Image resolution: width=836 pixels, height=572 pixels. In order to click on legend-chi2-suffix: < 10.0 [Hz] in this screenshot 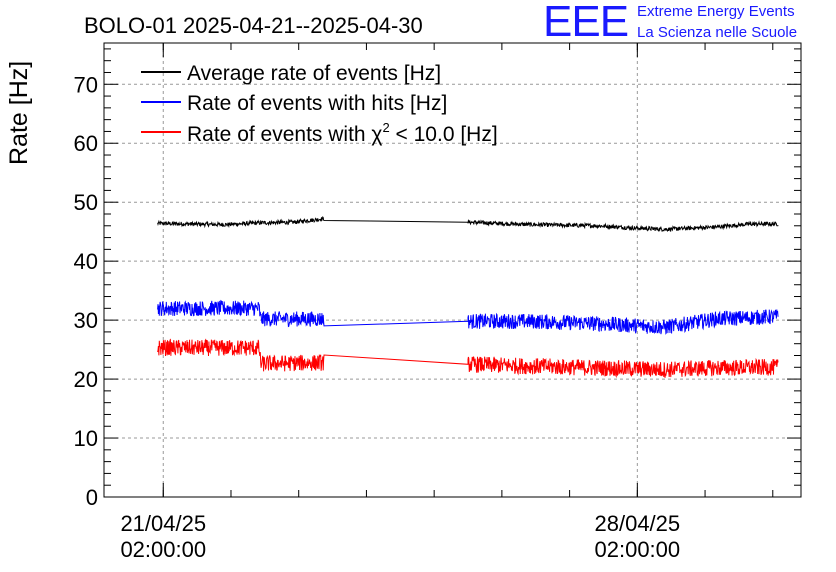, I will do `click(444, 134)`.